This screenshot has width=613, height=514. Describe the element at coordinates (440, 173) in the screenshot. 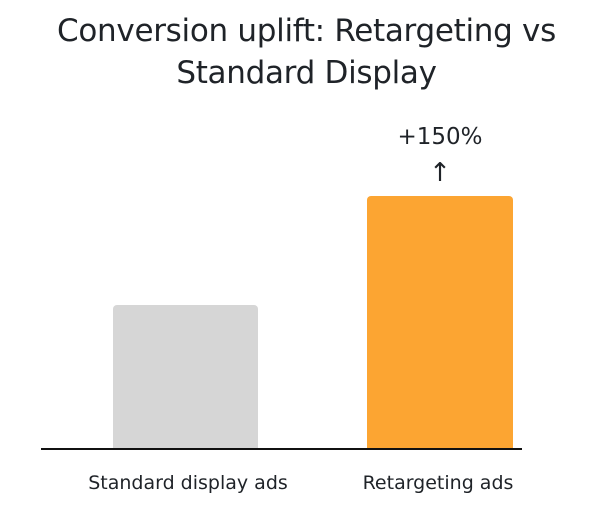

I see `up-arrow-icon: ↑` at that location.